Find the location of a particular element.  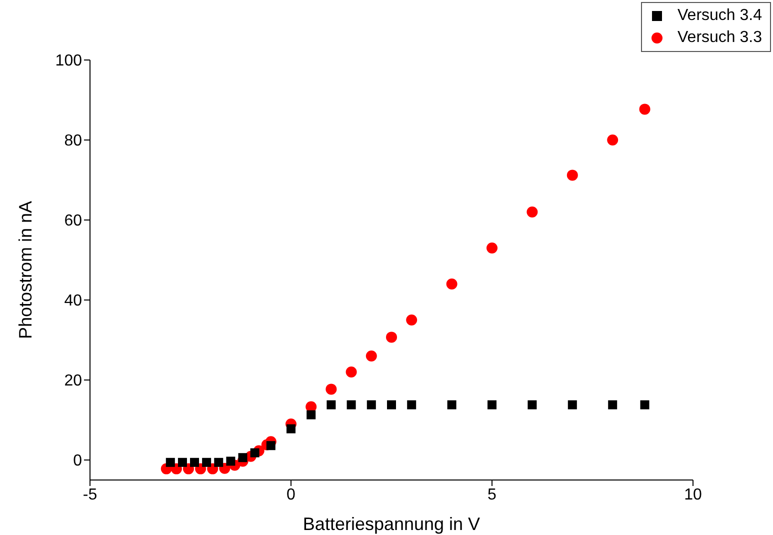

x-tick-label: 0 is located at coordinates (291, 495).